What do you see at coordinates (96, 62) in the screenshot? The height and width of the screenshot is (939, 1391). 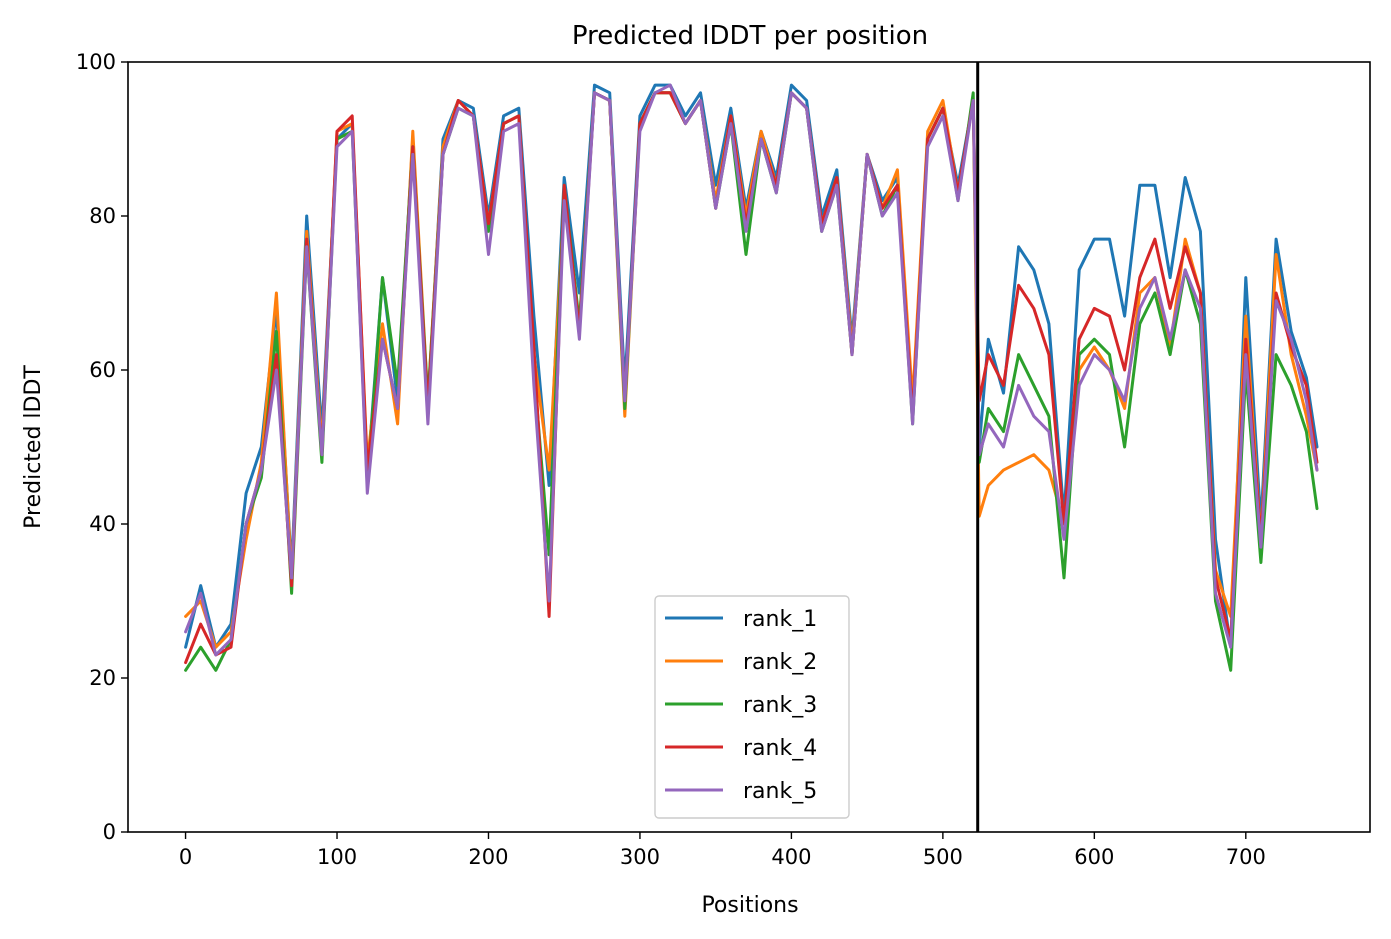 I see `y-tick-label: 100` at bounding box center [96, 62].